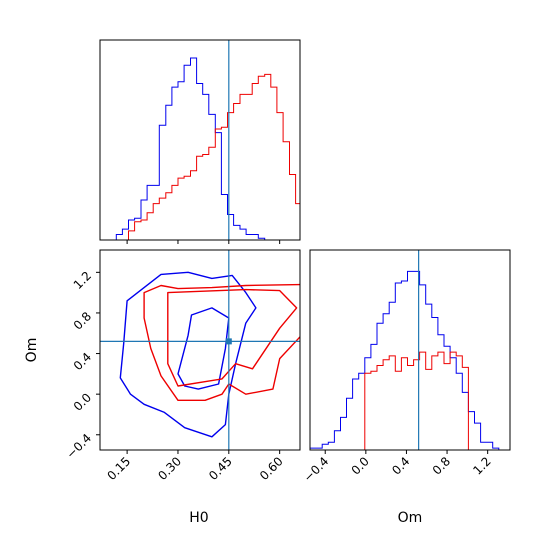  I want to click on blue-om-histogram, so click(405, 360).